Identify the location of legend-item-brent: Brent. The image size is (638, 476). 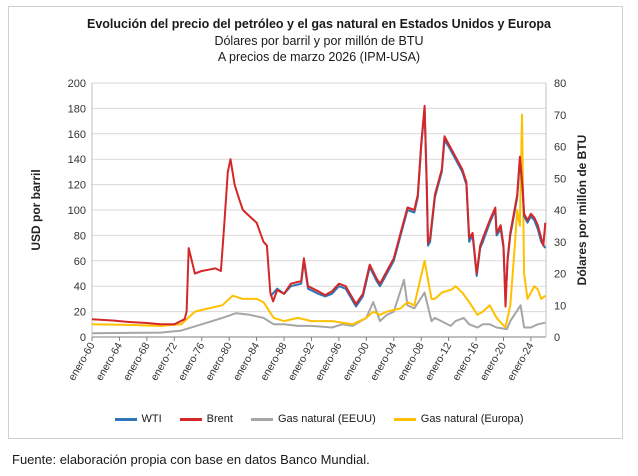
(206, 419).